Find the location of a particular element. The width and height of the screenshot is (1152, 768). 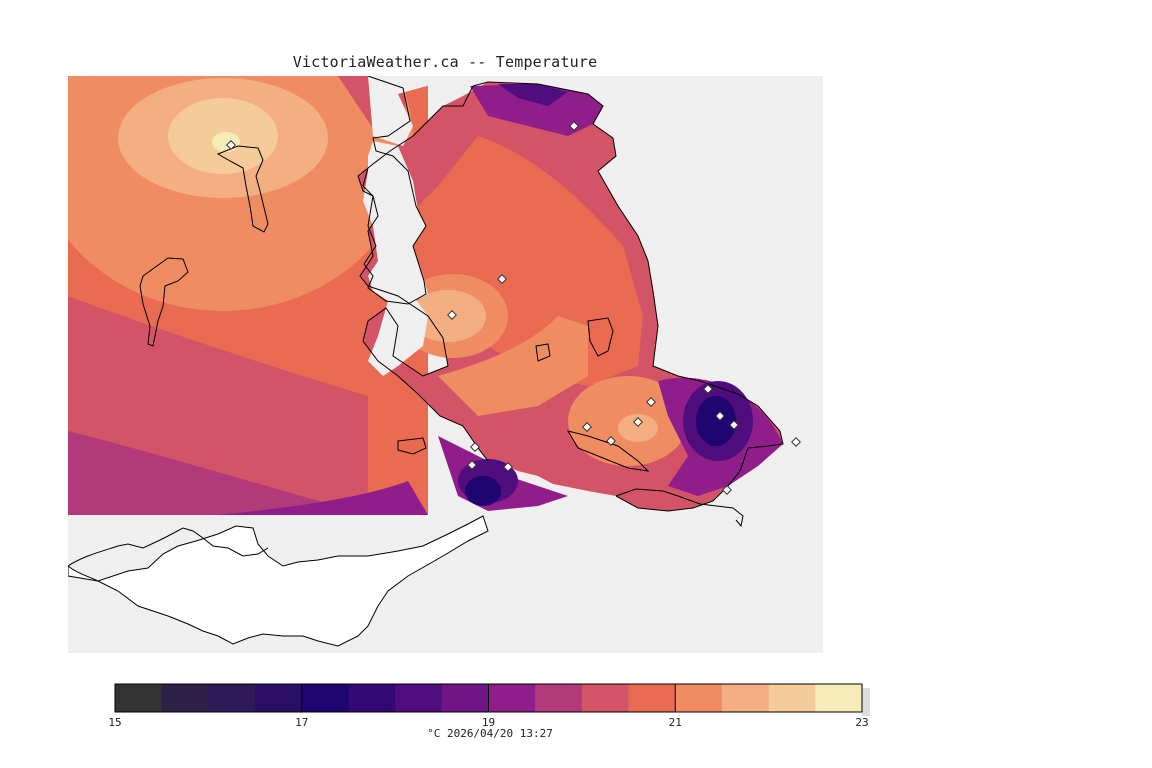

legend-tick-label: 21 is located at coordinates (675, 722).